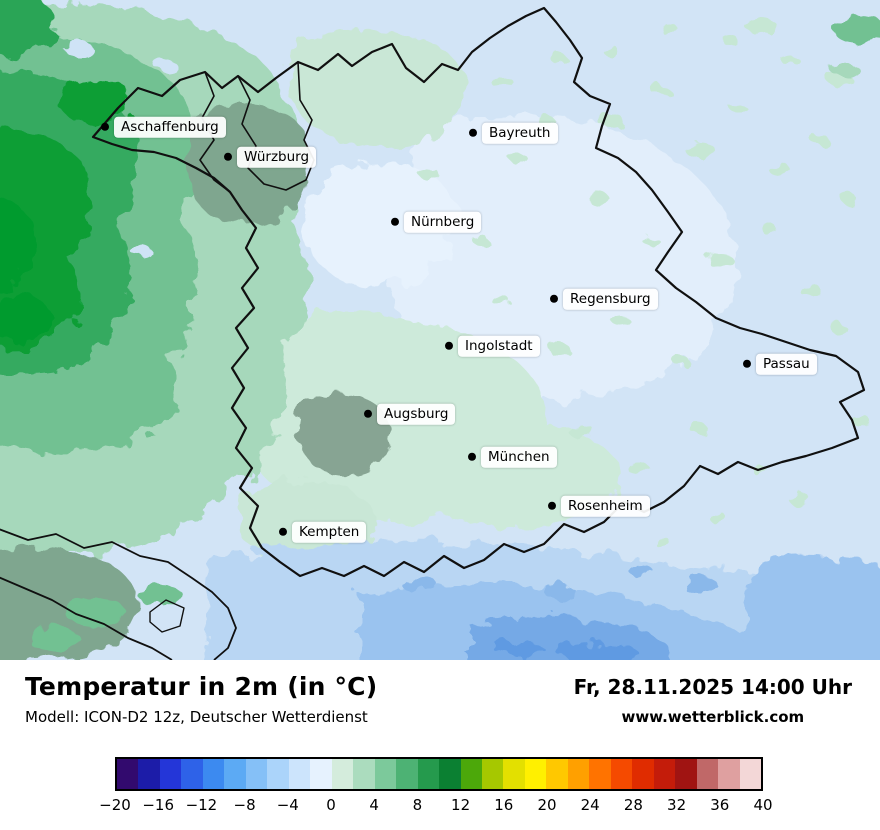 This screenshot has width=880, height=830. What do you see at coordinates (633, 805) in the screenshot?
I see `legend-tick-label: 28` at bounding box center [633, 805].